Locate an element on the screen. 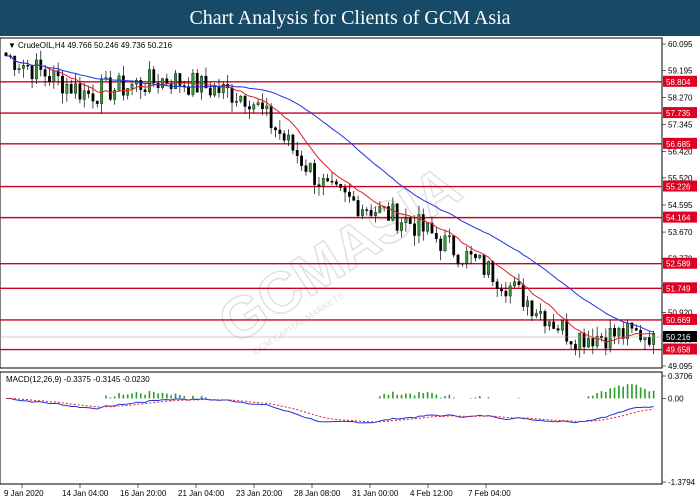 This screenshot has height=500, width=700. time-tick-label: 31 Jan 00:00 is located at coordinates (375, 493).